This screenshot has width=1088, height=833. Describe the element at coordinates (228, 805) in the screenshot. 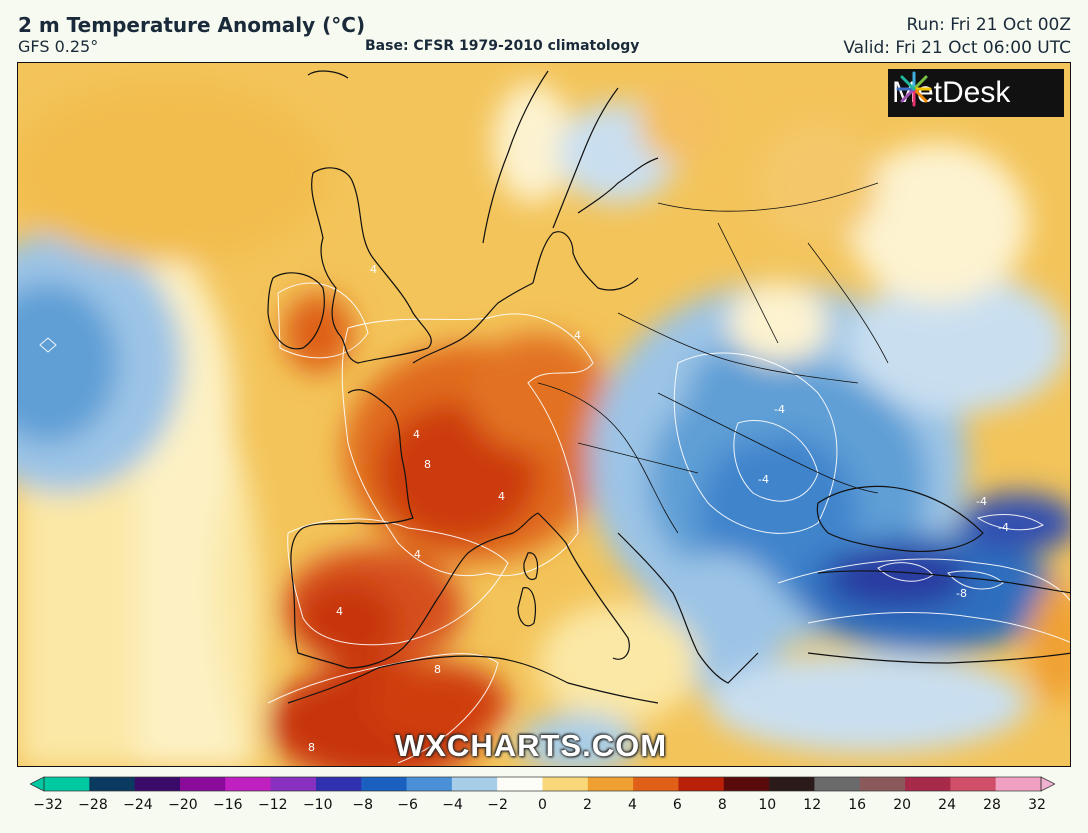

I see `colorbar-tick-label: −16` at that location.